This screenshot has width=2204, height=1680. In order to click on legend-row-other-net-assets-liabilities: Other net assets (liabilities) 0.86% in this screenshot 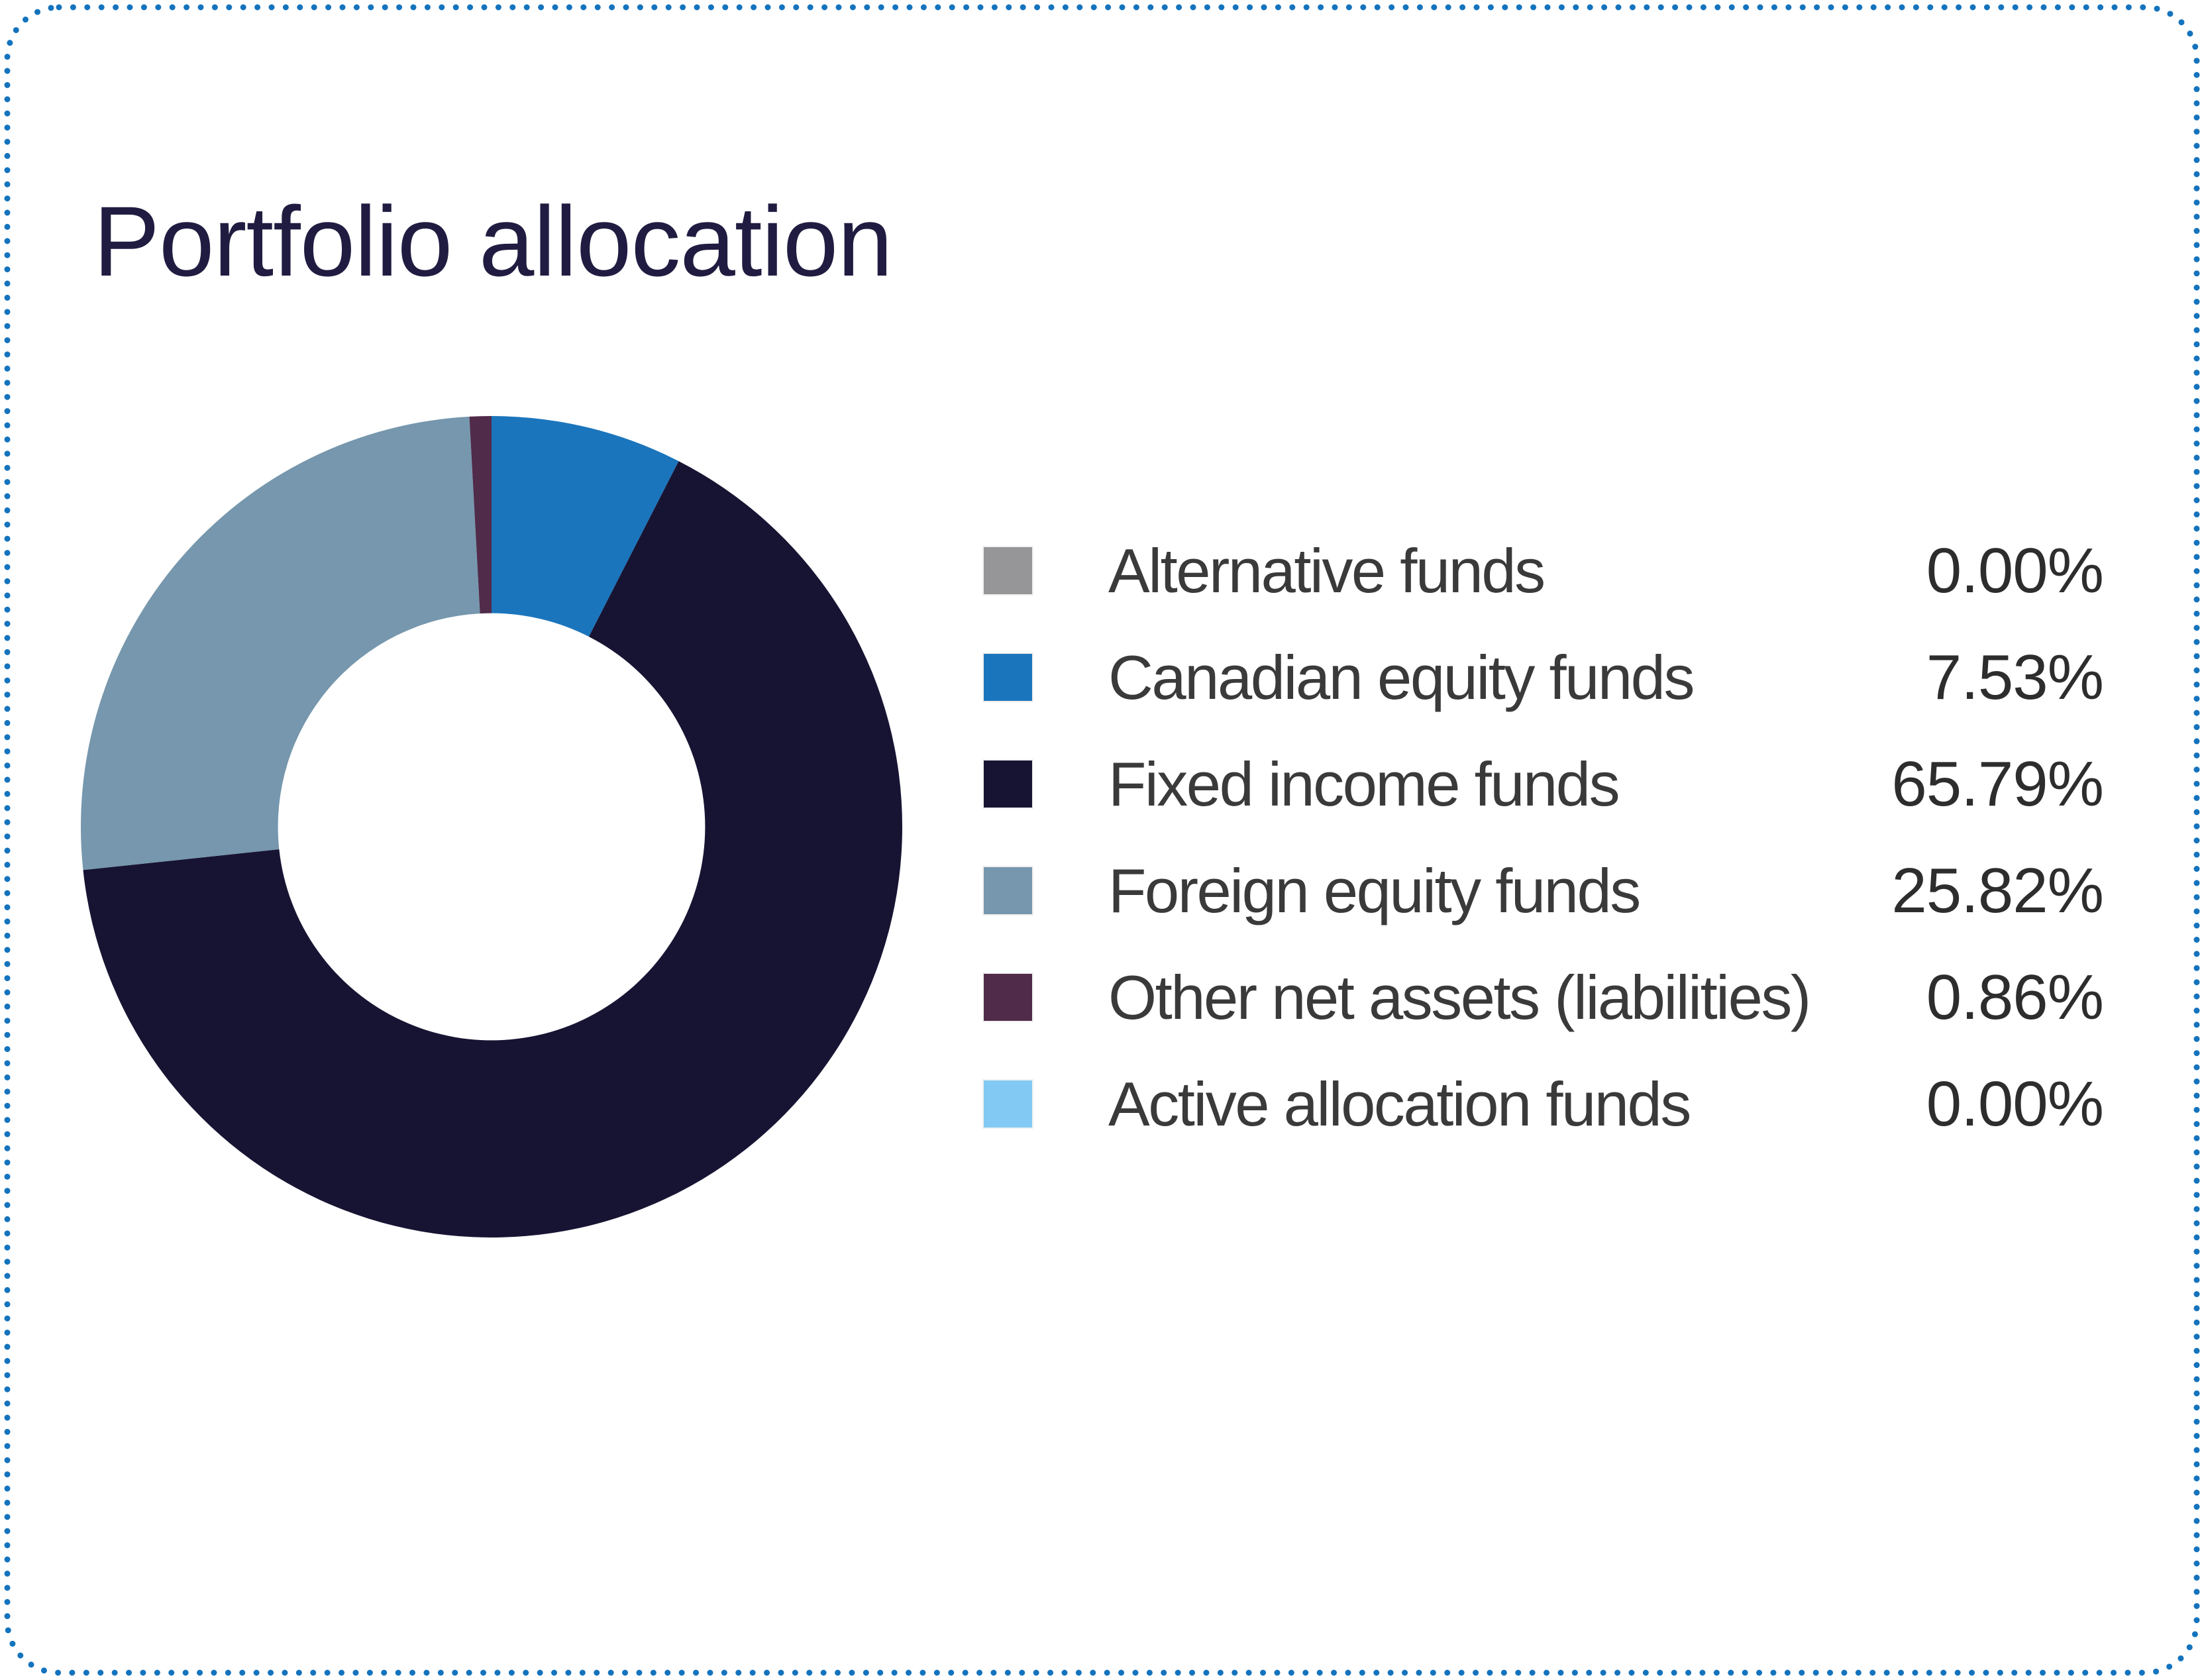, I will do `click(1544, 997)`.